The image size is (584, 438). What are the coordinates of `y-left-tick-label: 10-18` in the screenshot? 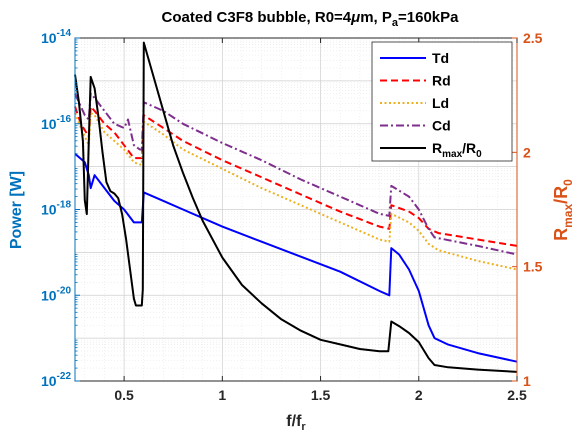 It's located at (56, 209).